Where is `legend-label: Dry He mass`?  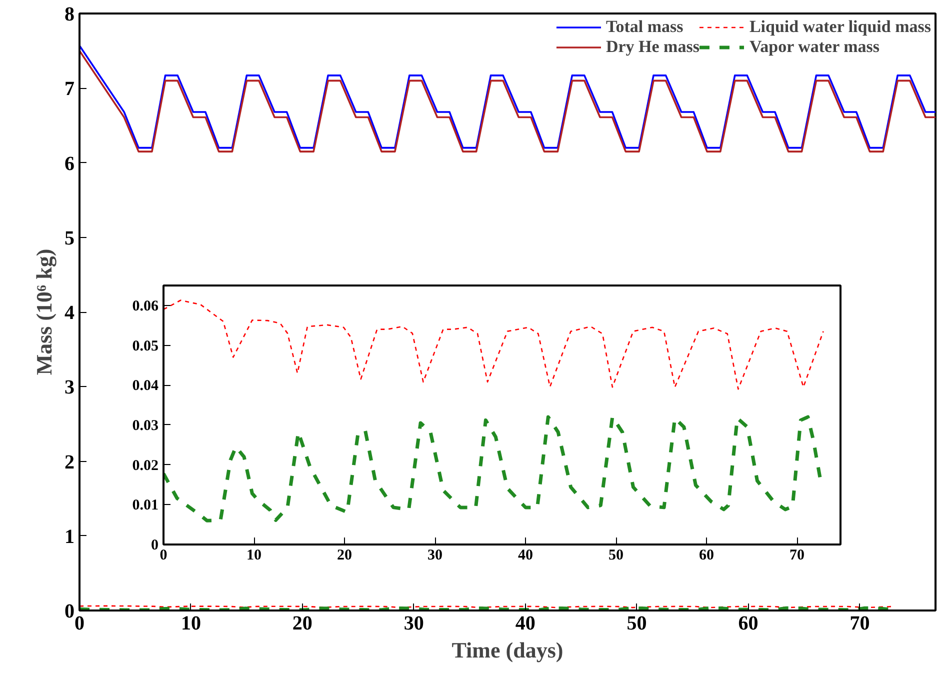 legend-label: Dry He mass is located at coordinates (653, 47).